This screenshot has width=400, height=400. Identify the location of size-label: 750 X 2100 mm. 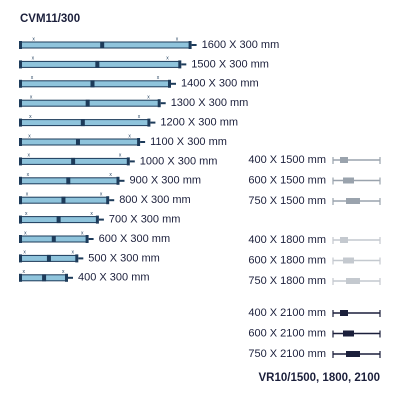
(287, 354).